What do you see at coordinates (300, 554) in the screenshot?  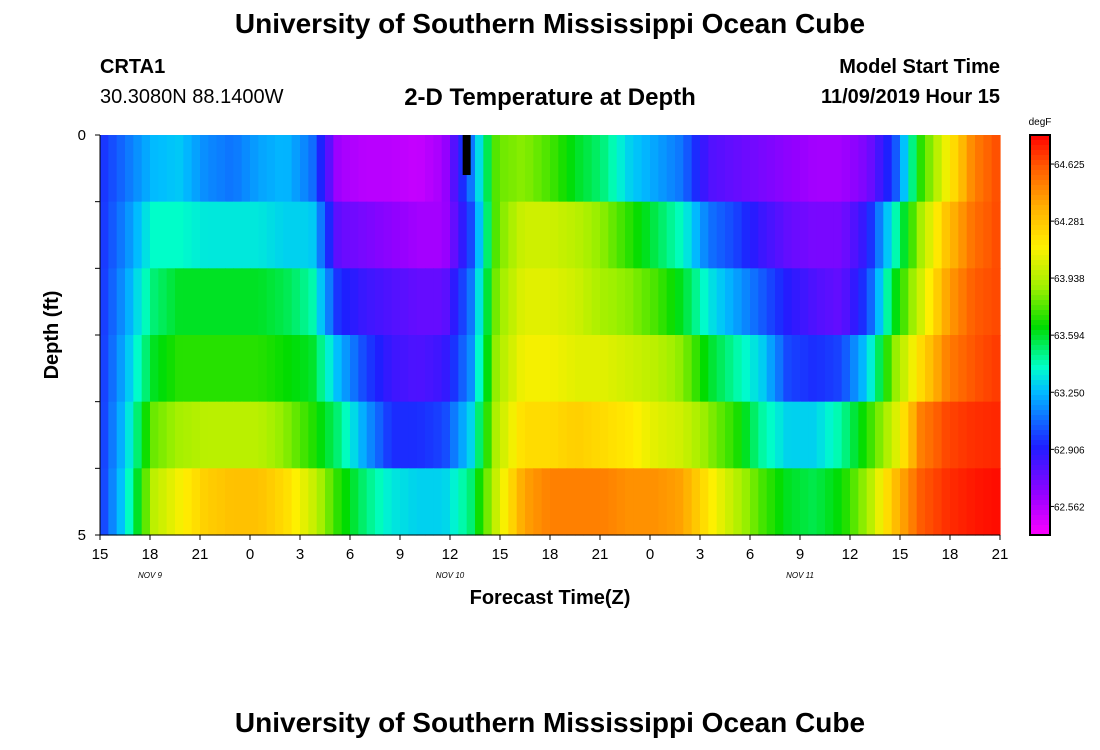 I see `x-tick-label: 3` at bounding box center [300, 554].